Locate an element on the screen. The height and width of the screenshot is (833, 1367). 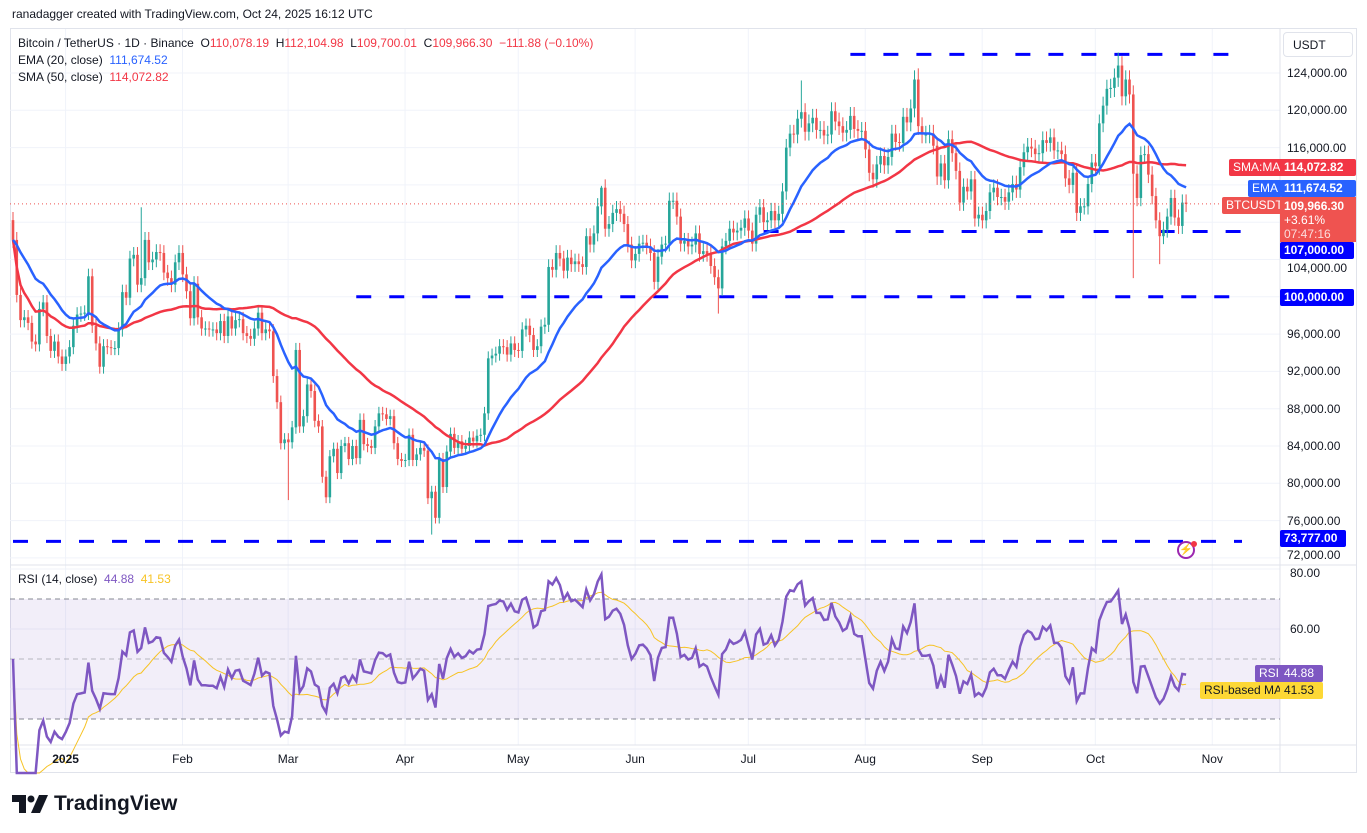
sma-legend-row: SMA (50, close) 114,072.82 is located at coordinates (305, 77).